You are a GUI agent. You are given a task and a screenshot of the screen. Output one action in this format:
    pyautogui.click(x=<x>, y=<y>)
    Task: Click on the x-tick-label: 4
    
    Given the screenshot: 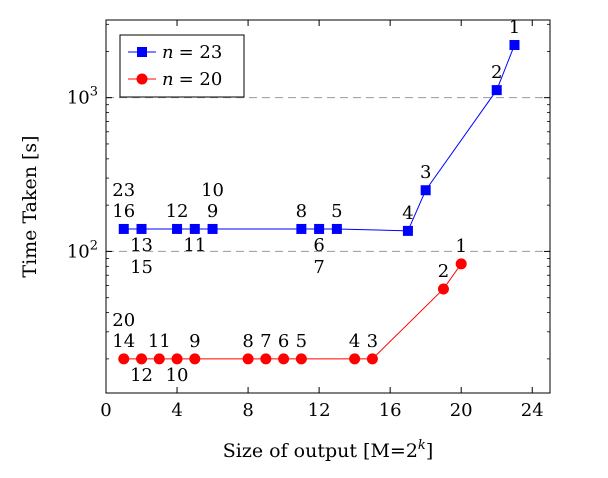 What is the action you would take?
    pyautogui.click(x=176, y=410)
    